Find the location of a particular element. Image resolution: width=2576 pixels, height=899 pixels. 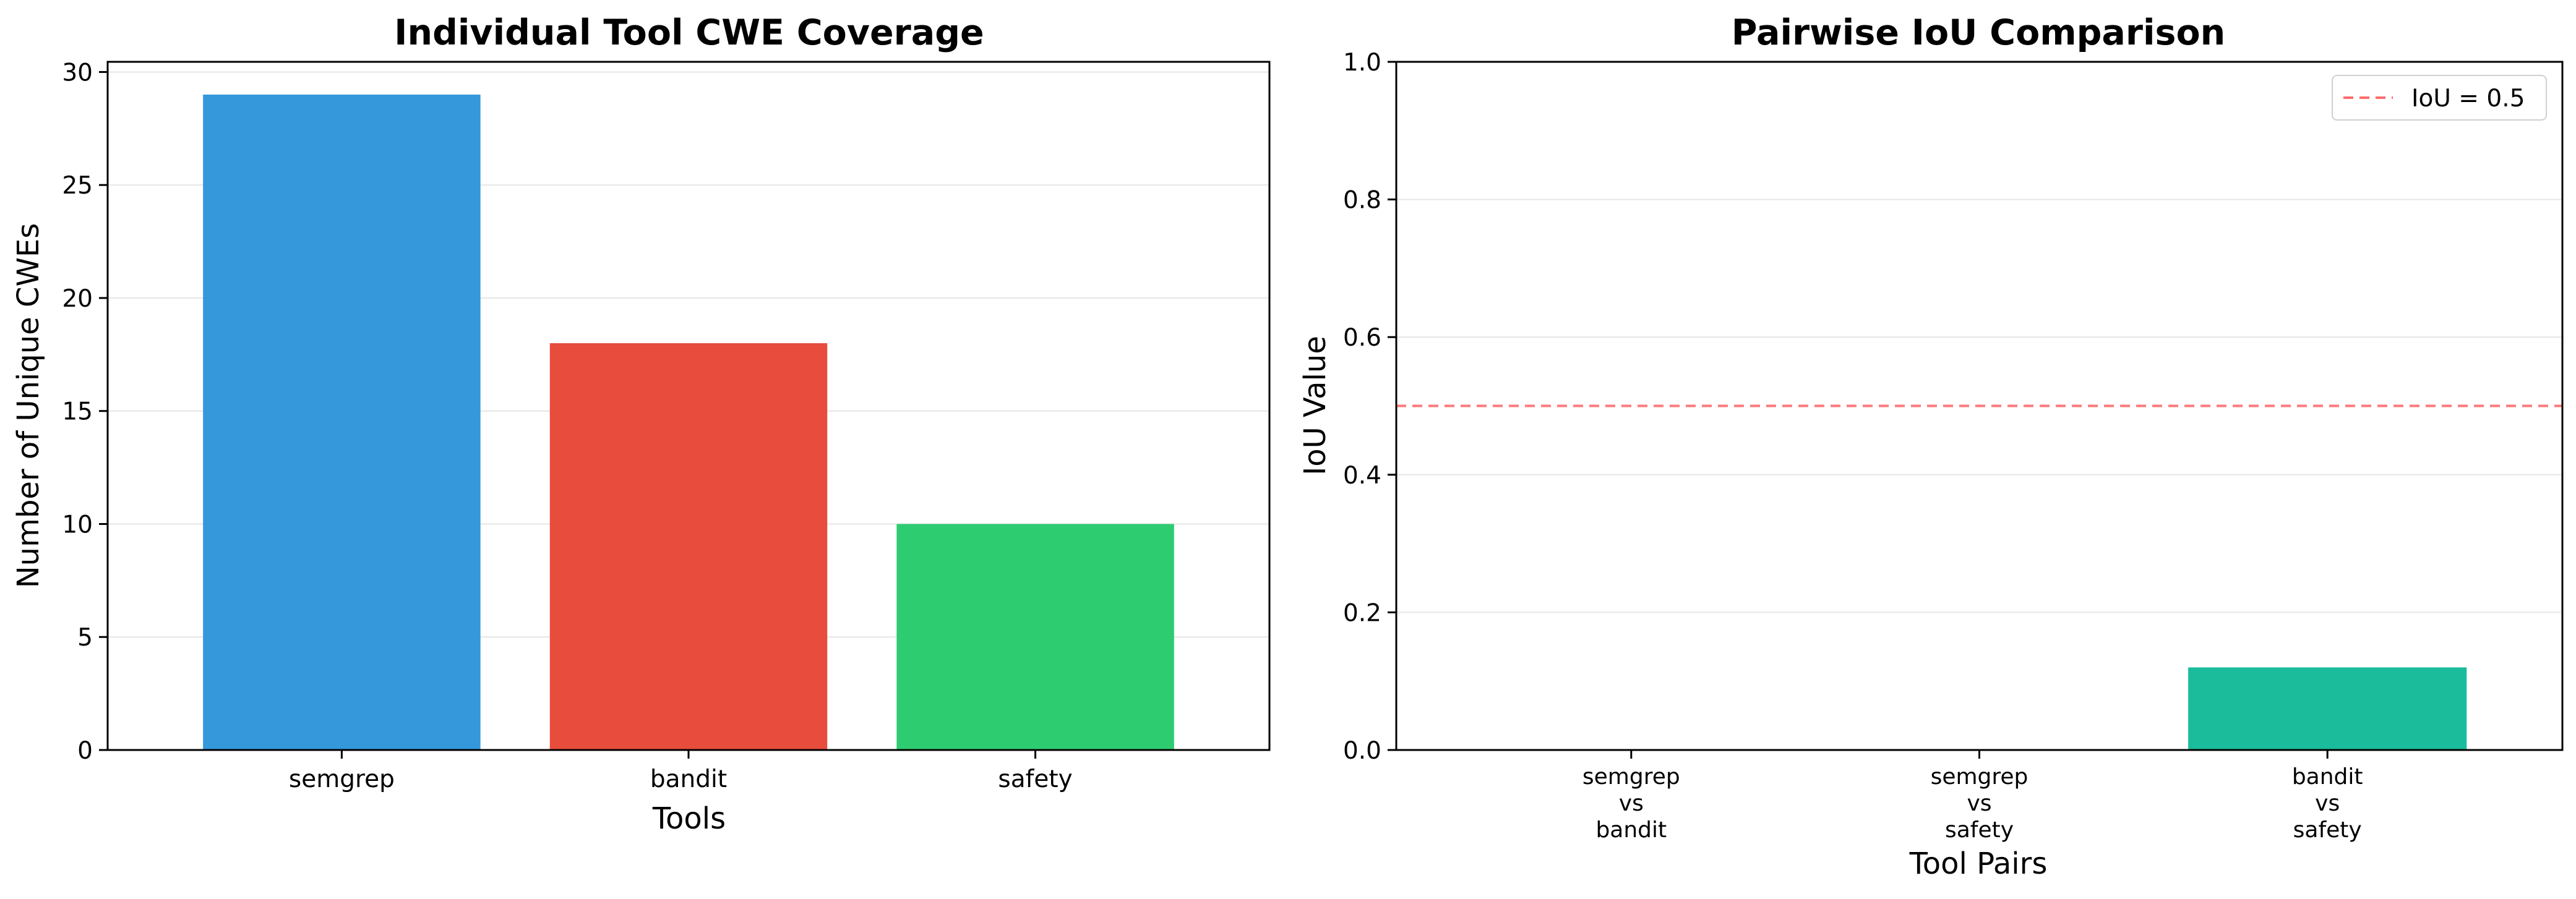

bar-safety is located at coordinates (1035, 637).